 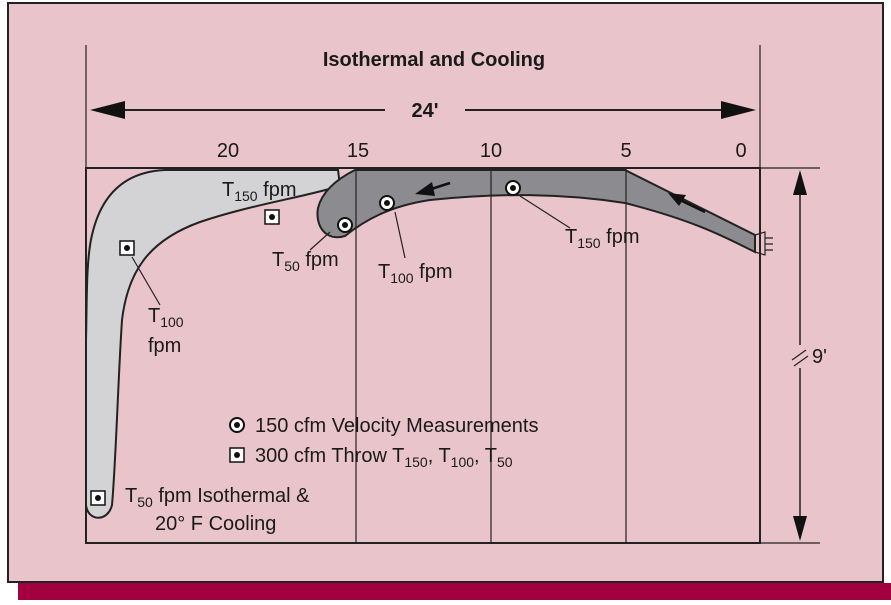 I want to click on annotation: T50 fpm Isothermal &, so click(x=217, y=497).